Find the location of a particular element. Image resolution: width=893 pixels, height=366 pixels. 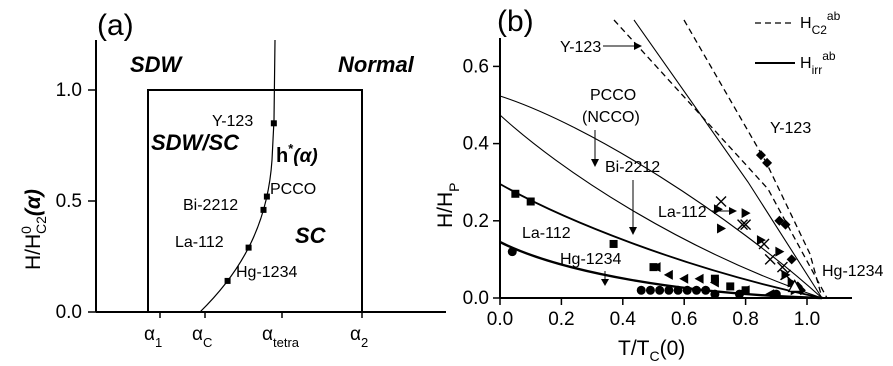

panel-b-ylabel-main: H/H is located at coordinates (445, 210).